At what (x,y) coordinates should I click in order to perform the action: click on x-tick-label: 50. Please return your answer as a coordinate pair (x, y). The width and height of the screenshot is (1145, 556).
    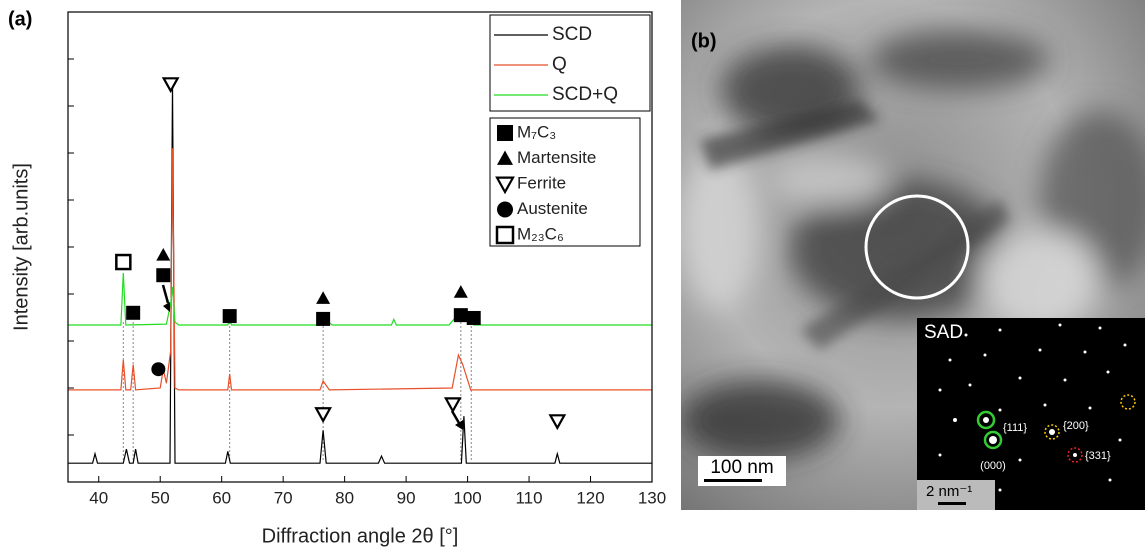
    Looking at the image, I should click on (160, 497).